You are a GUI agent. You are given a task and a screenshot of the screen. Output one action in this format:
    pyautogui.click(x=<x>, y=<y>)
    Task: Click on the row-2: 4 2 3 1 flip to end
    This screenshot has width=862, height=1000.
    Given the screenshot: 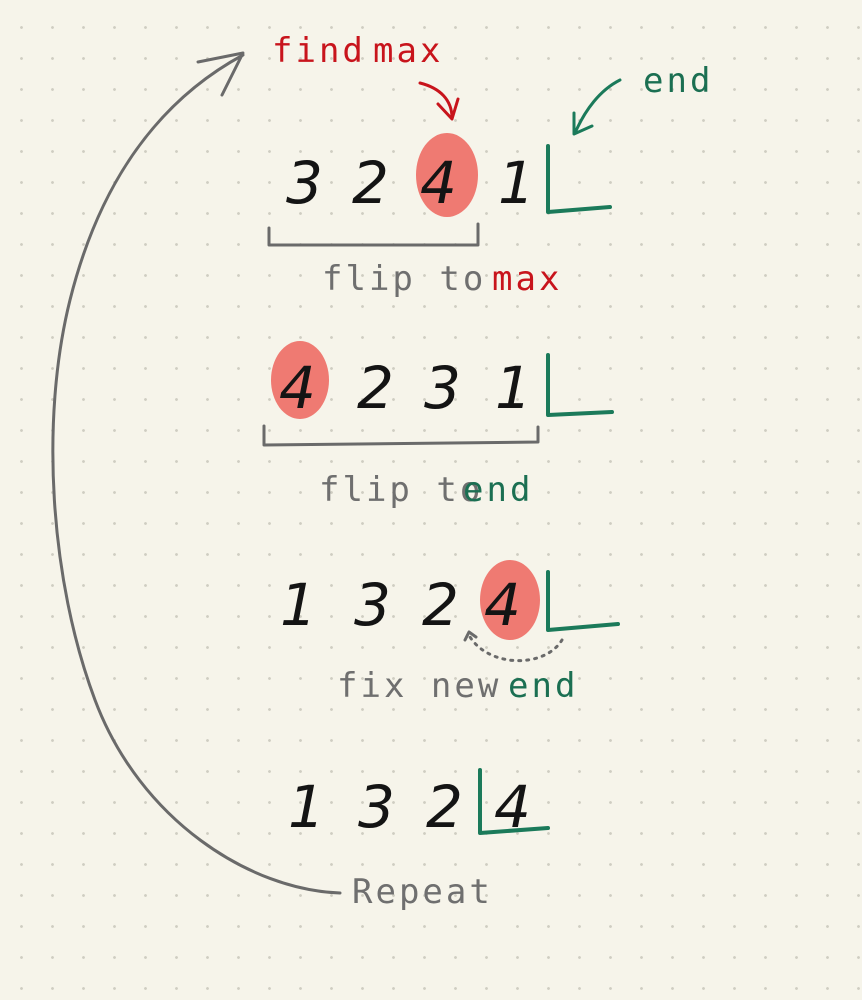 What is the action you would take?
    pyautogui.click(x=438, y=425)
    